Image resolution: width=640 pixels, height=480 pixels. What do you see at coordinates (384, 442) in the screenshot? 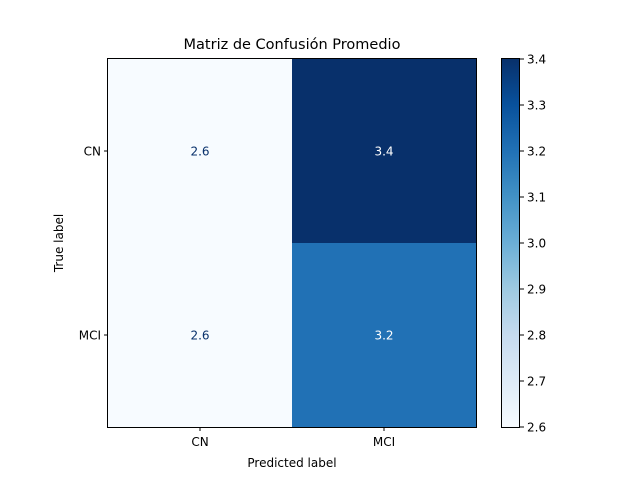
I see `x-tick-label: MCI` at bounding box center [384, 442].